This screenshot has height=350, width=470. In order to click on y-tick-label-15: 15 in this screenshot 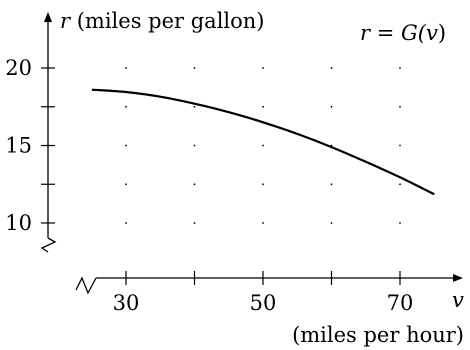, I will do `click(18, 146)`.